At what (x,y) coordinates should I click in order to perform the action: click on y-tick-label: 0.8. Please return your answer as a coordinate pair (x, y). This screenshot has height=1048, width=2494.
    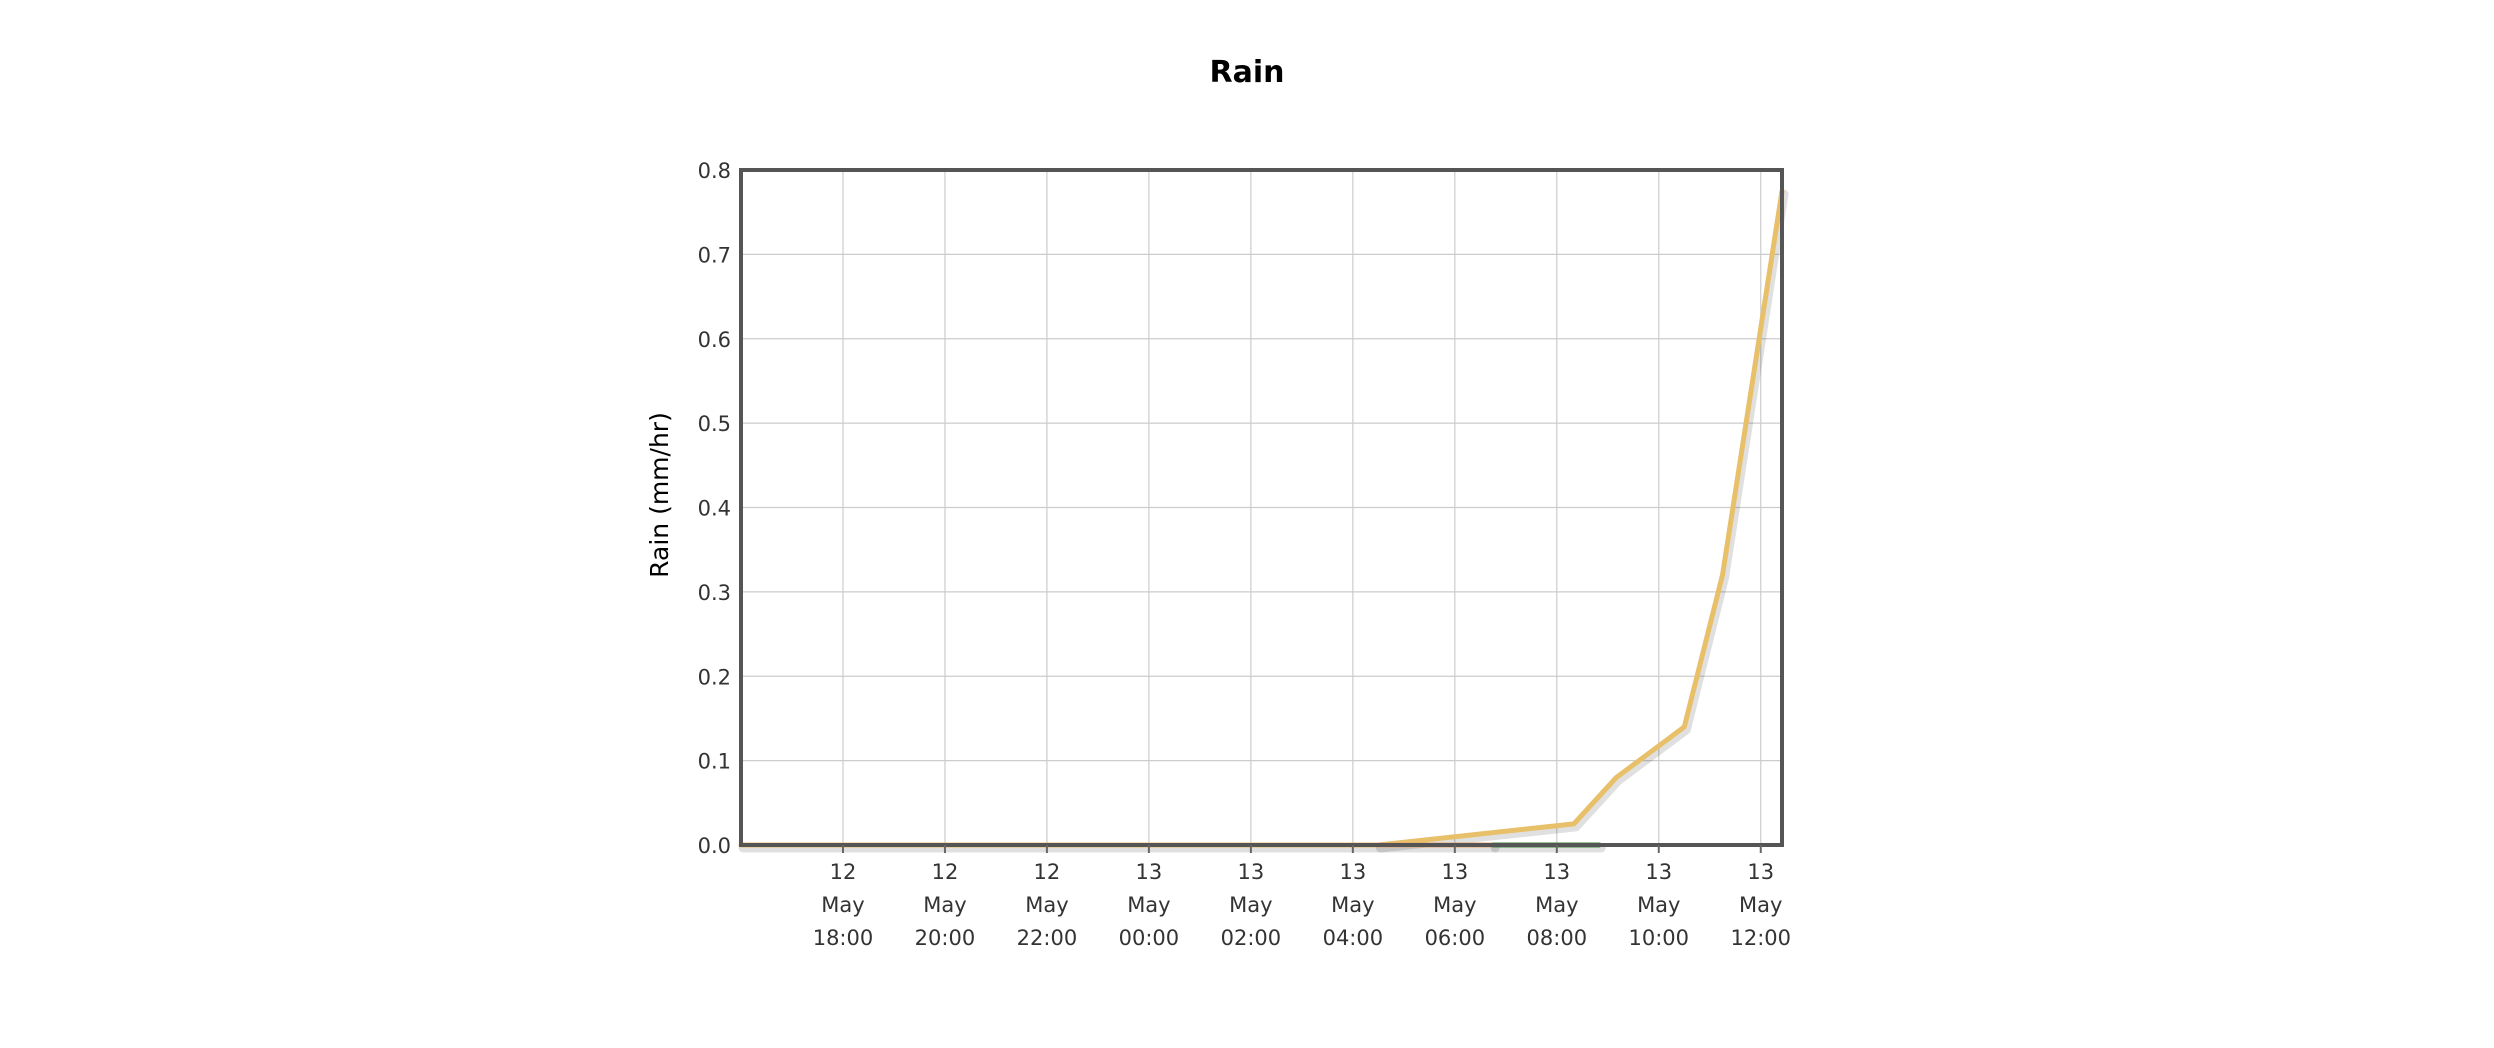
    Looking at the image, I should click on (714, 171).